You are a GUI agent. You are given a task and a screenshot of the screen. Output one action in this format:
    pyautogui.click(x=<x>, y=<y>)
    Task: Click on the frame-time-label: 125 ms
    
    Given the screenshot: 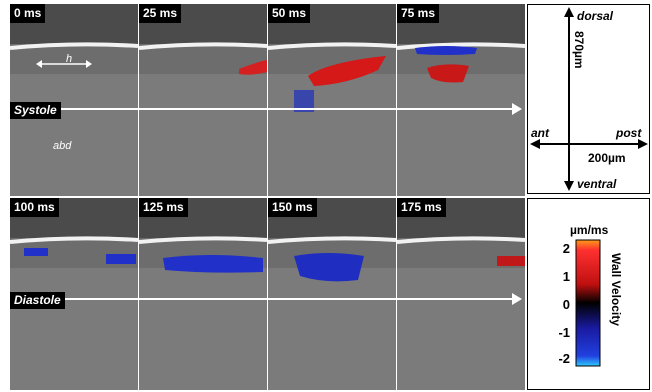 What is the action you would take?
    pyautogui.click(x=163, y=207)
    